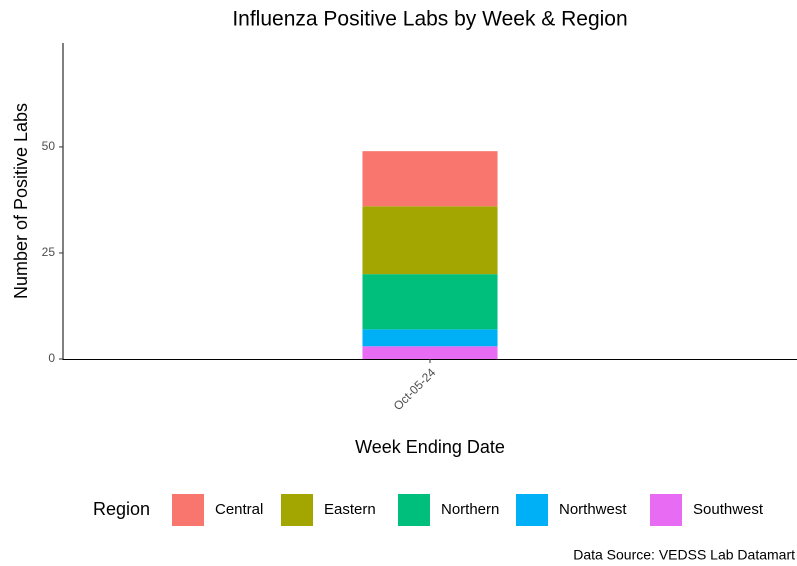 The image size is (797, 566). What do you see at coordinates (350, 509) in the screenshot?
I see `legend-label: Eastern` at bounding box center [350, 509].